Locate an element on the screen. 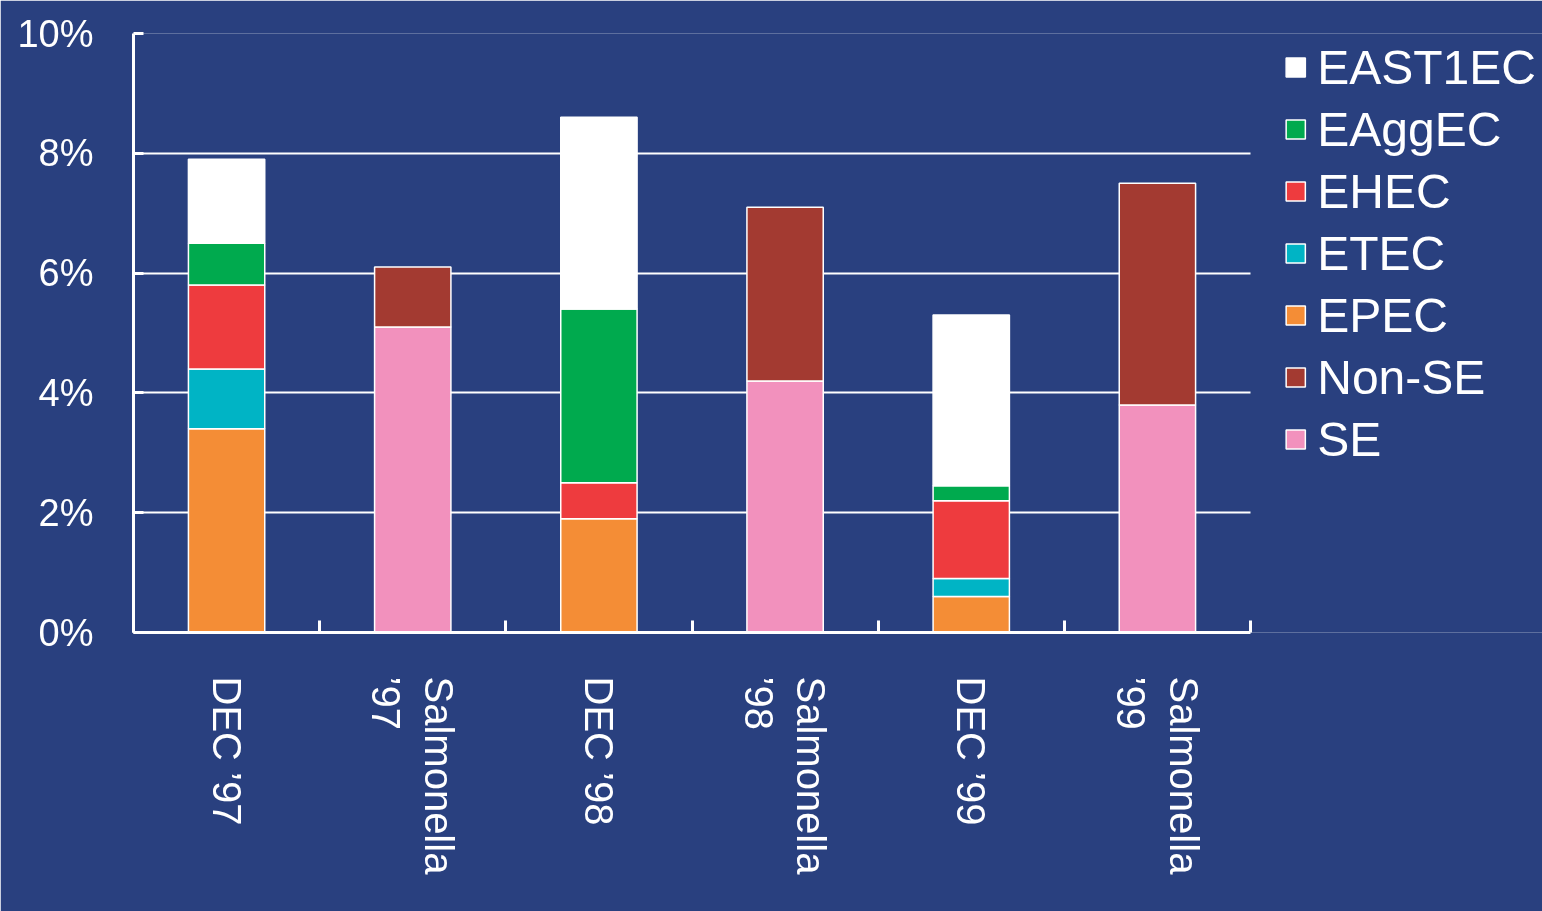 The width and height of the screenshot is (1542, 911). y-tick-label: 8% is located at coordinates (66, 153).